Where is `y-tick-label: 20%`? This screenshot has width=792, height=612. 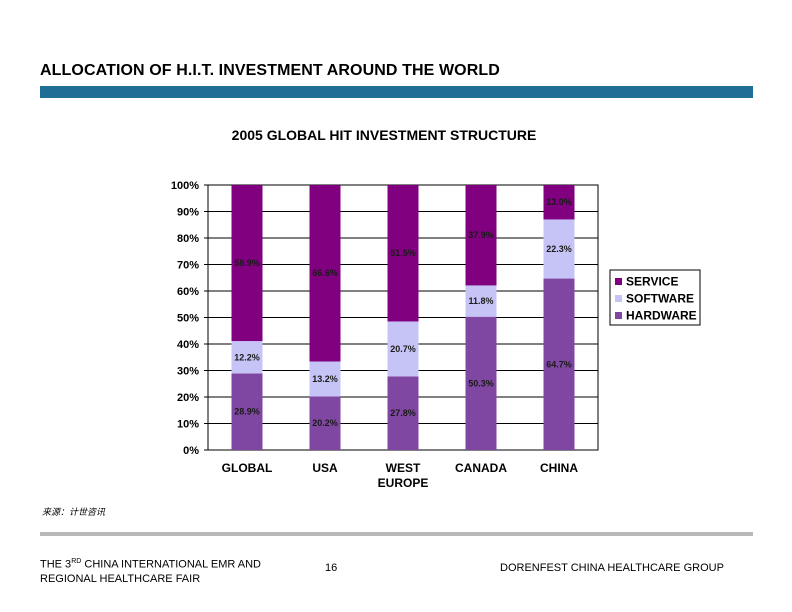
y-tick-label: 20% is located at coordinates (188, 398).